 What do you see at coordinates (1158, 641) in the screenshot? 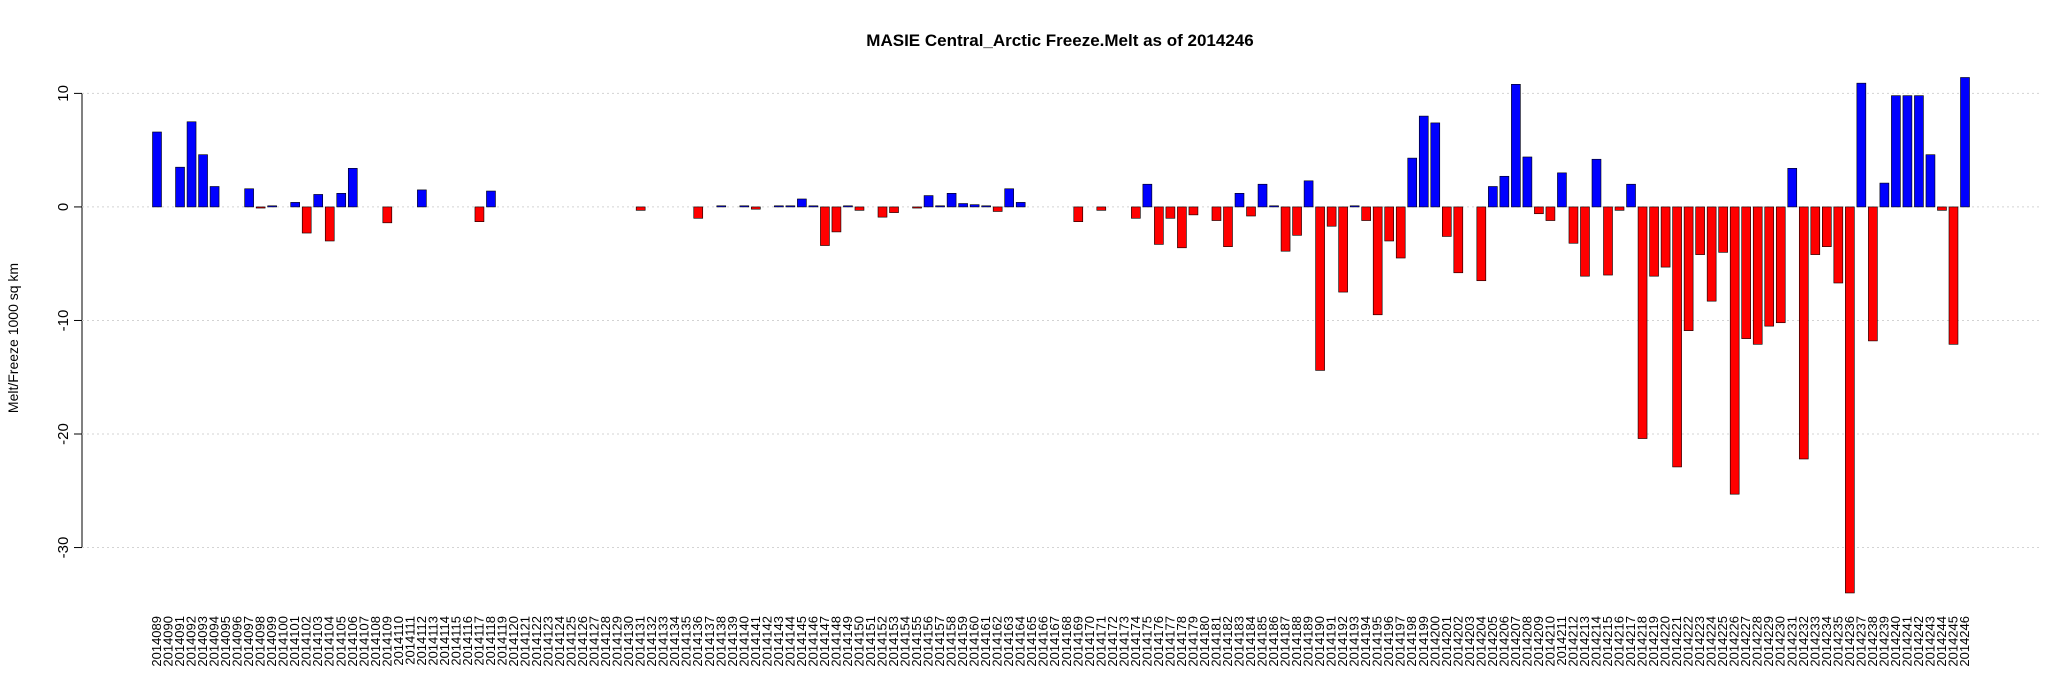
I see `x-tick-label: 2014176` at bounding box center [1158, 641].